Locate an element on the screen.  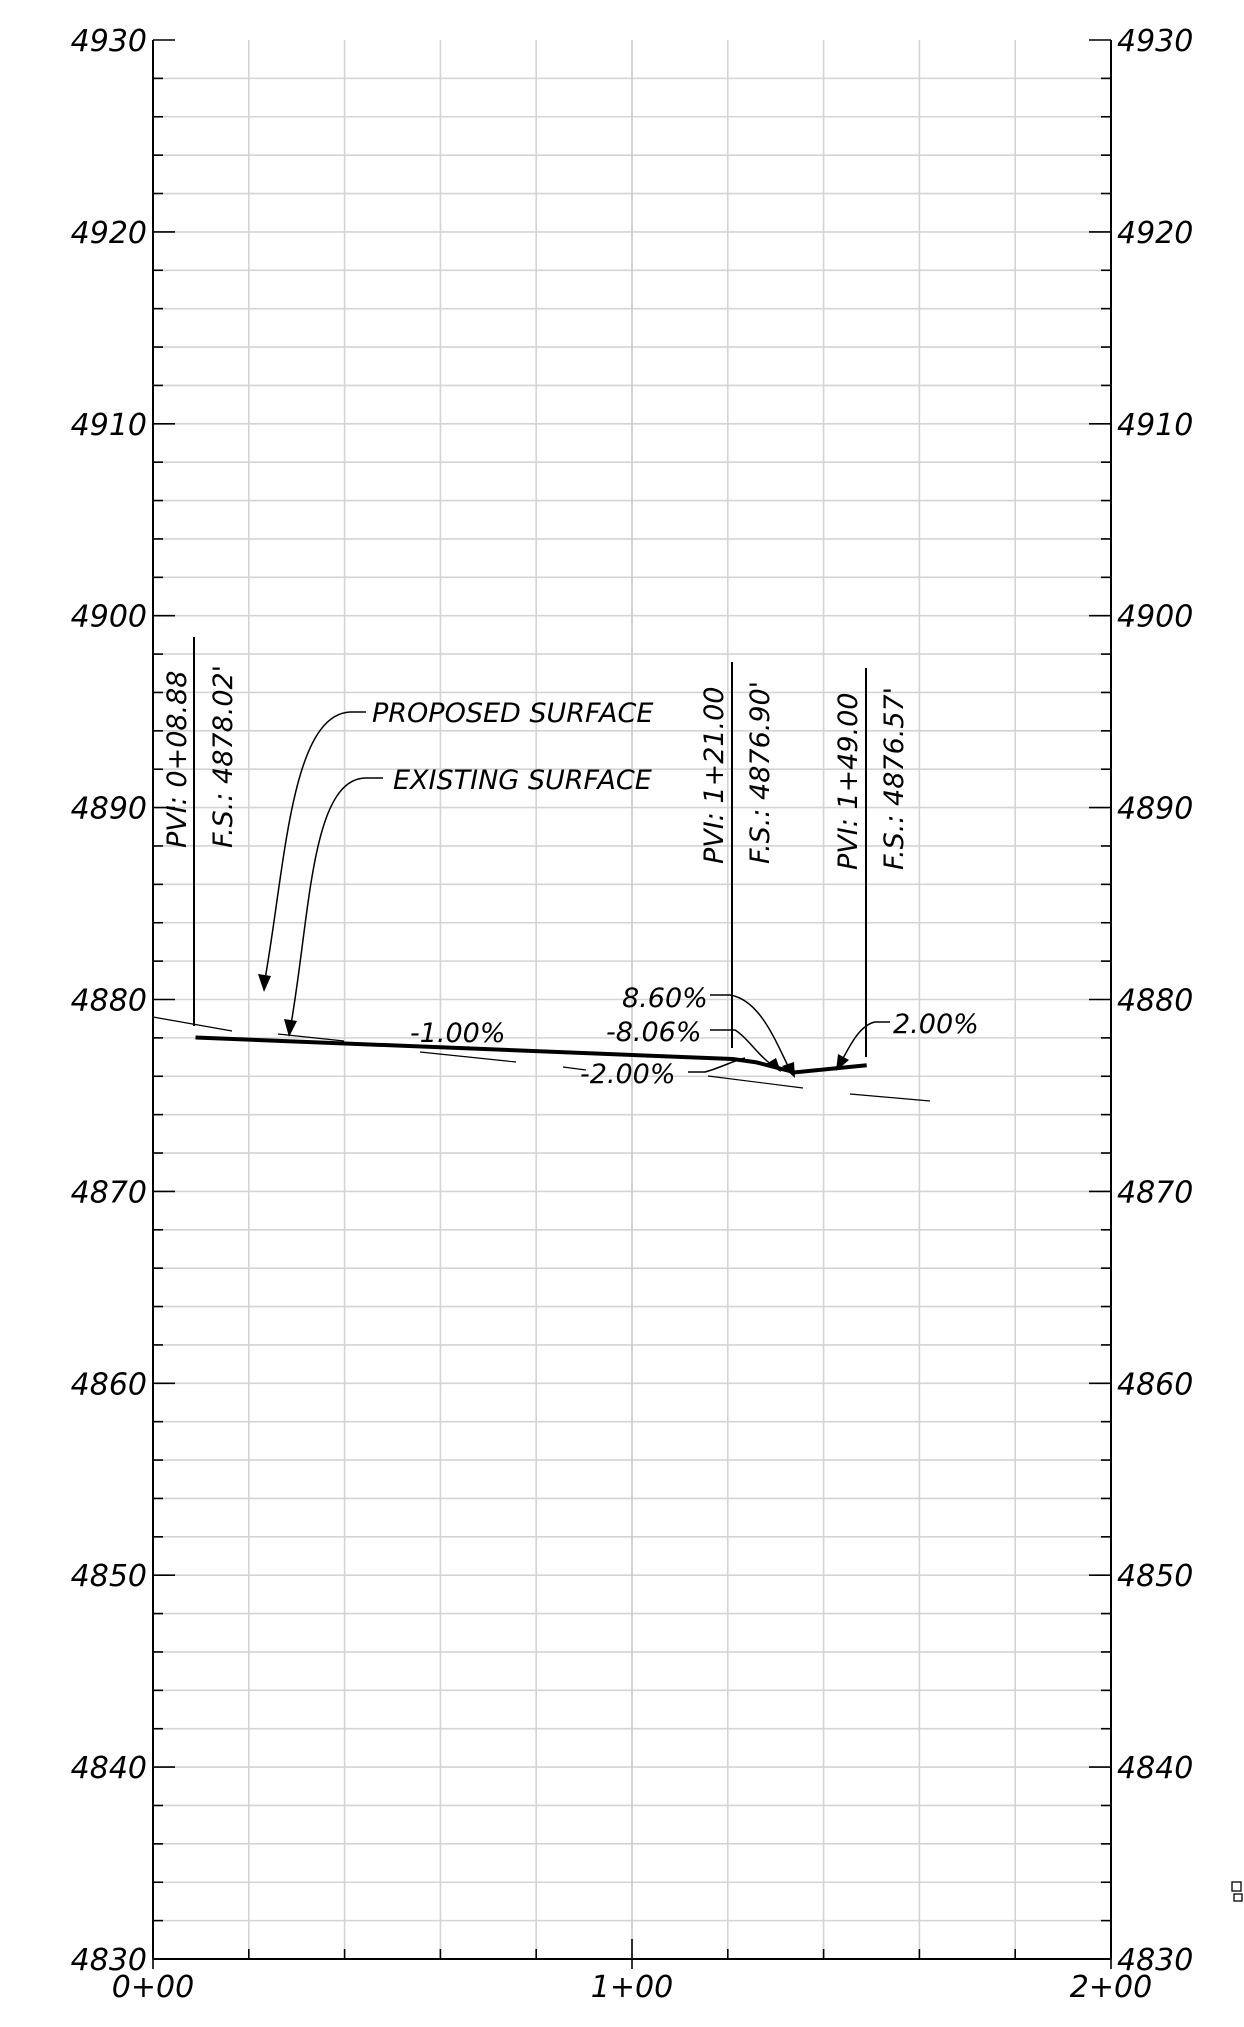
station-label: 1+00 is located at coordinates (632, 1987).